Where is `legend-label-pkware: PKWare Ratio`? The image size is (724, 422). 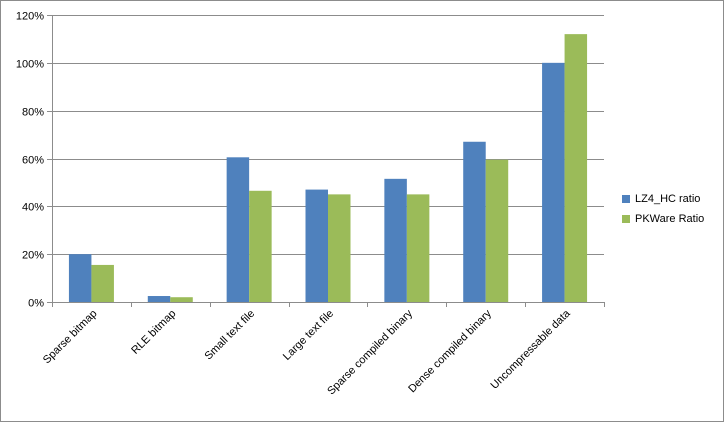 legend-label-pkware: PKWare Ratio is located at coordinates (670, 219).